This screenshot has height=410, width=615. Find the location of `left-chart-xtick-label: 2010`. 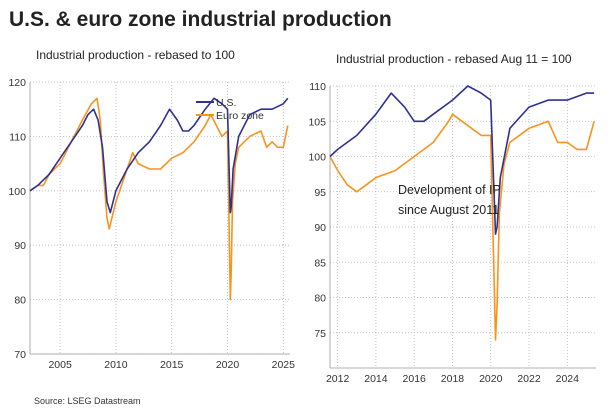

left-chart-xtick-label: 2010 is located at coordinates (116, 365).